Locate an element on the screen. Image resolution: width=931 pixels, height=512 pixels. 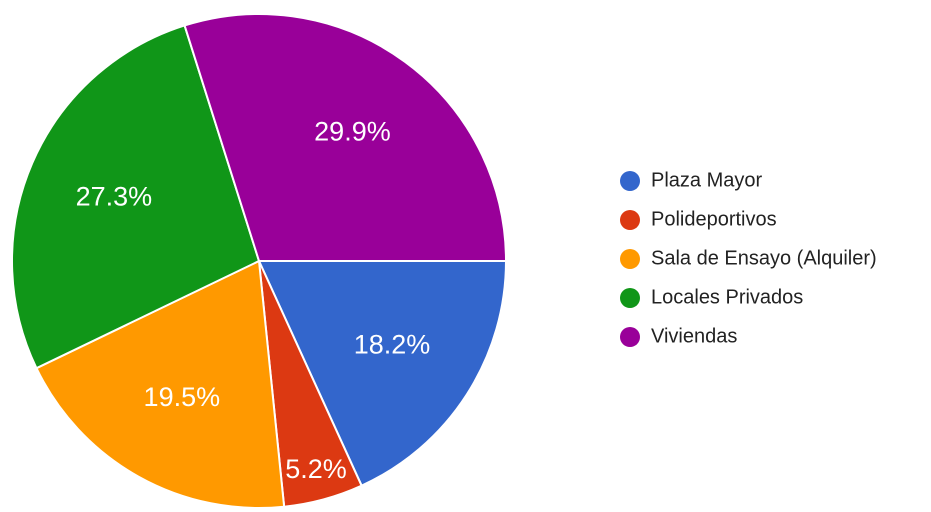
slice-label: 29.9% is located at coordinates (352, 132).